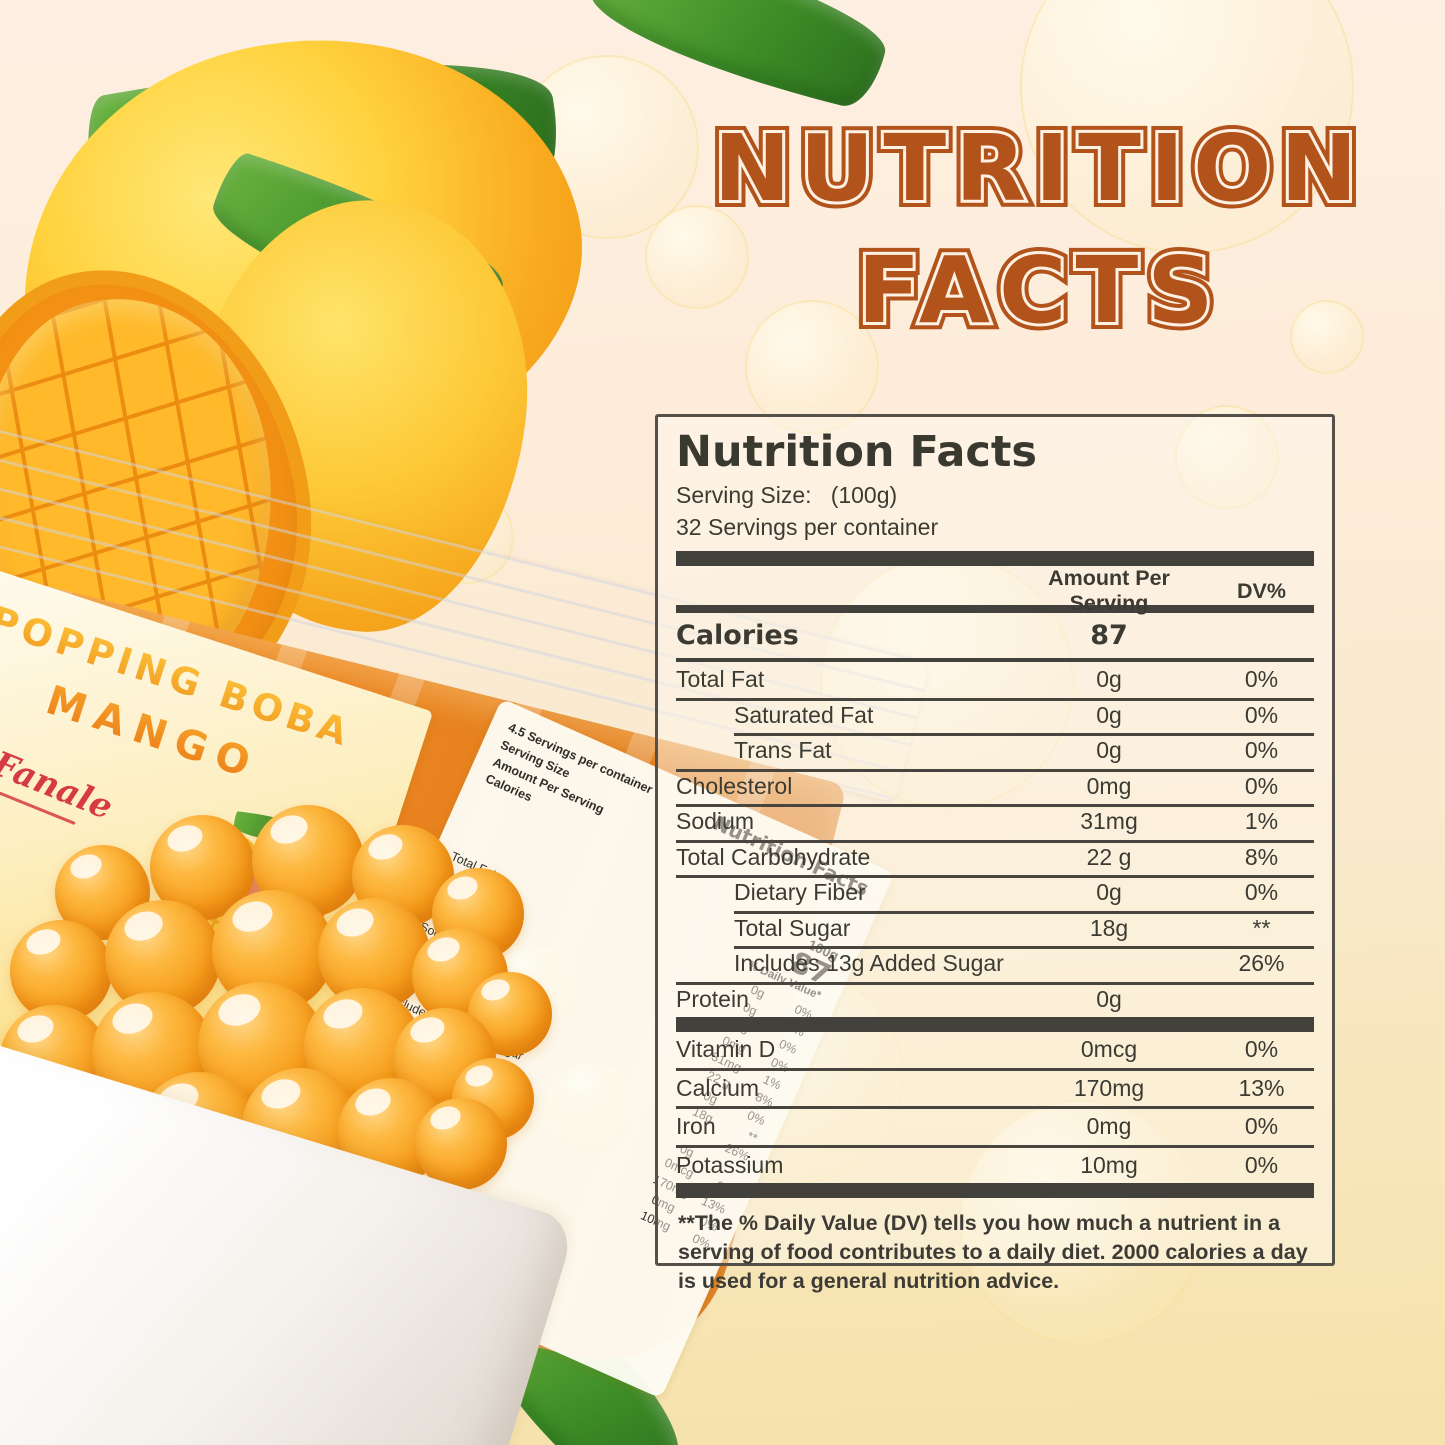 This screenshot has width=1445, height=1445. What do you see at coordinates (977, 1049) in the screenshot?
I see `table-row: Vitamin D 0mcg 0%` at bounding box center [977, 1049].